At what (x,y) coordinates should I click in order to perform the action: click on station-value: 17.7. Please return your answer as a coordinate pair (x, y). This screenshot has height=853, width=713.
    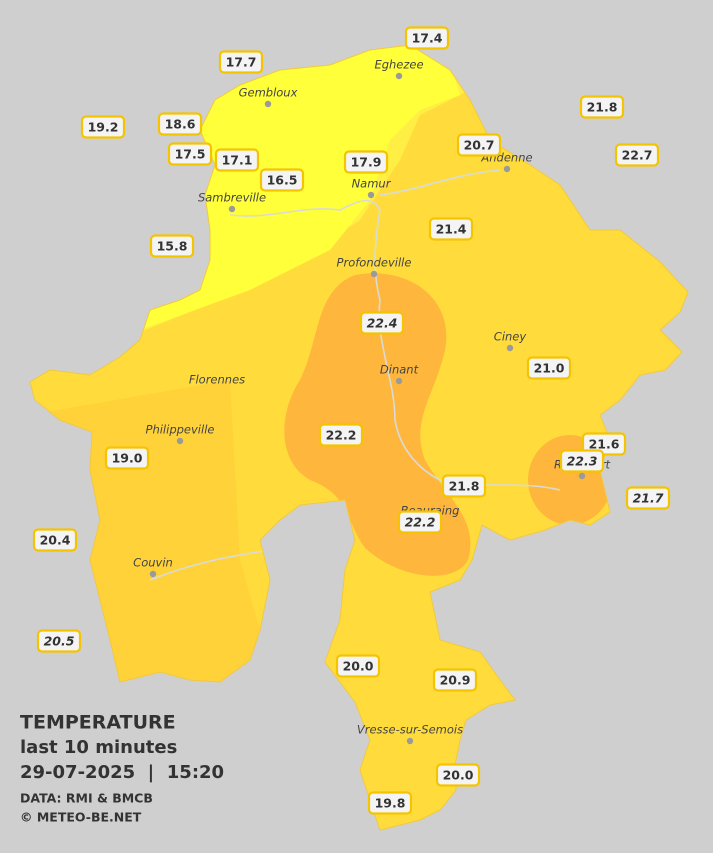
    Looking at the image, I should click on (241, 62).